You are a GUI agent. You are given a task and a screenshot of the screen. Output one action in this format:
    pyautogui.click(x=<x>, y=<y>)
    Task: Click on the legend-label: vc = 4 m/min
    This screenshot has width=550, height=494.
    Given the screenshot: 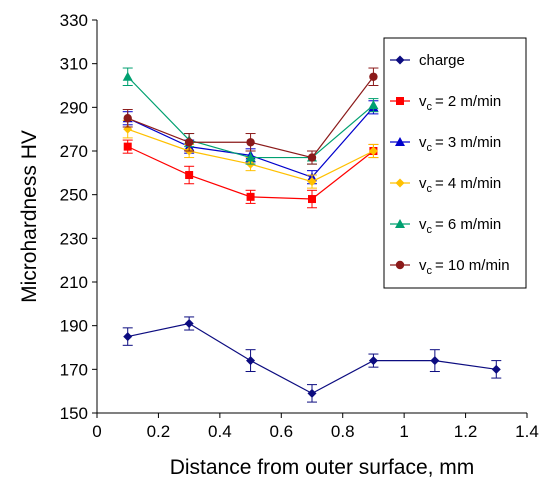 What is the action you would take?
    pyautogui.click(x=460, y=185)
    